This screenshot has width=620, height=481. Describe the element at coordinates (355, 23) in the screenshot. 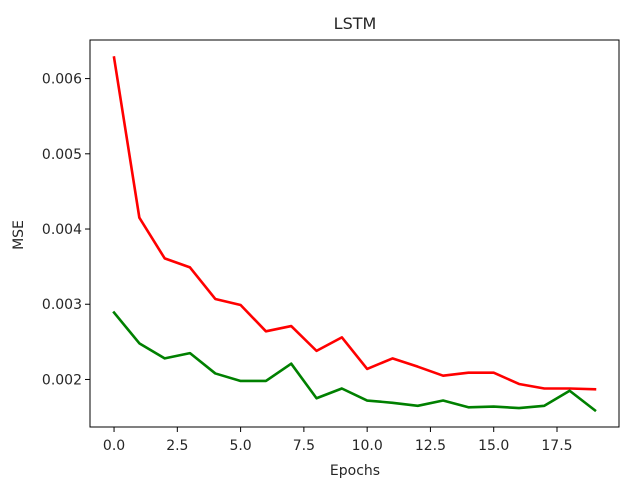

I see `chart-title: LSTM` at that location.